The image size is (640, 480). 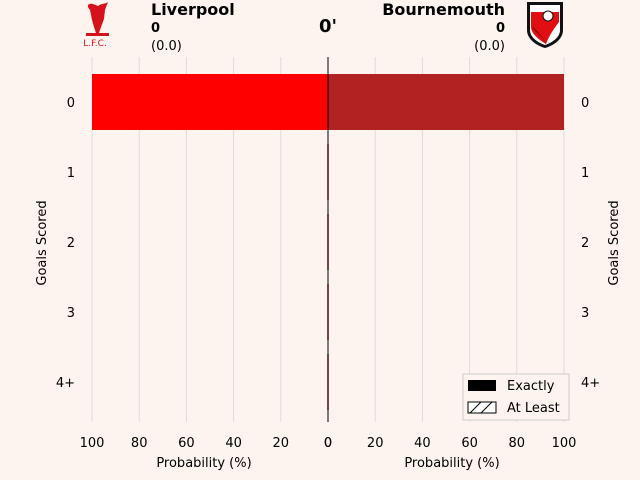 What do you see at coordinates (96, 25) in the screenshot?
I see `liverpool-crest-icon: L.F.C.` at bounding box center [96, 25].